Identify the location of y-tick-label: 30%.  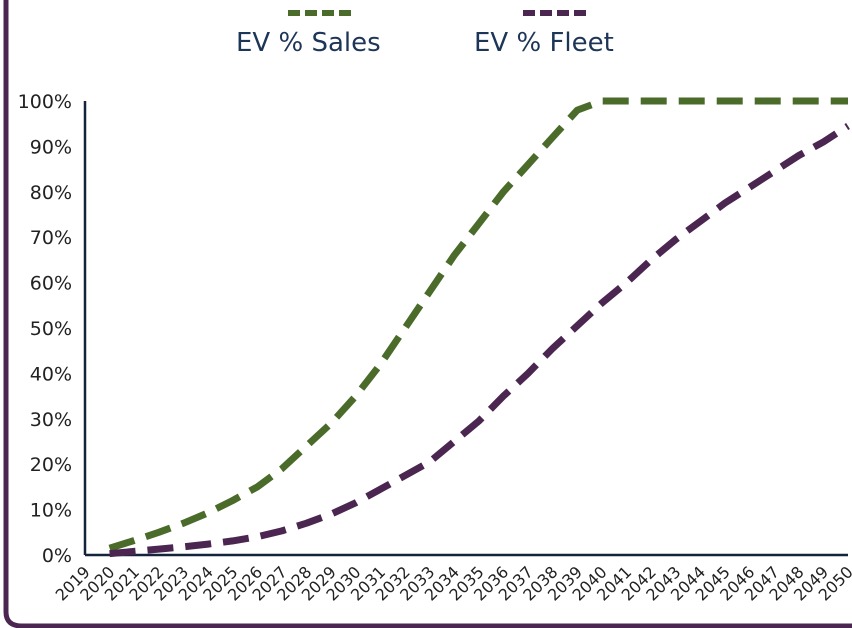
(51, 420).